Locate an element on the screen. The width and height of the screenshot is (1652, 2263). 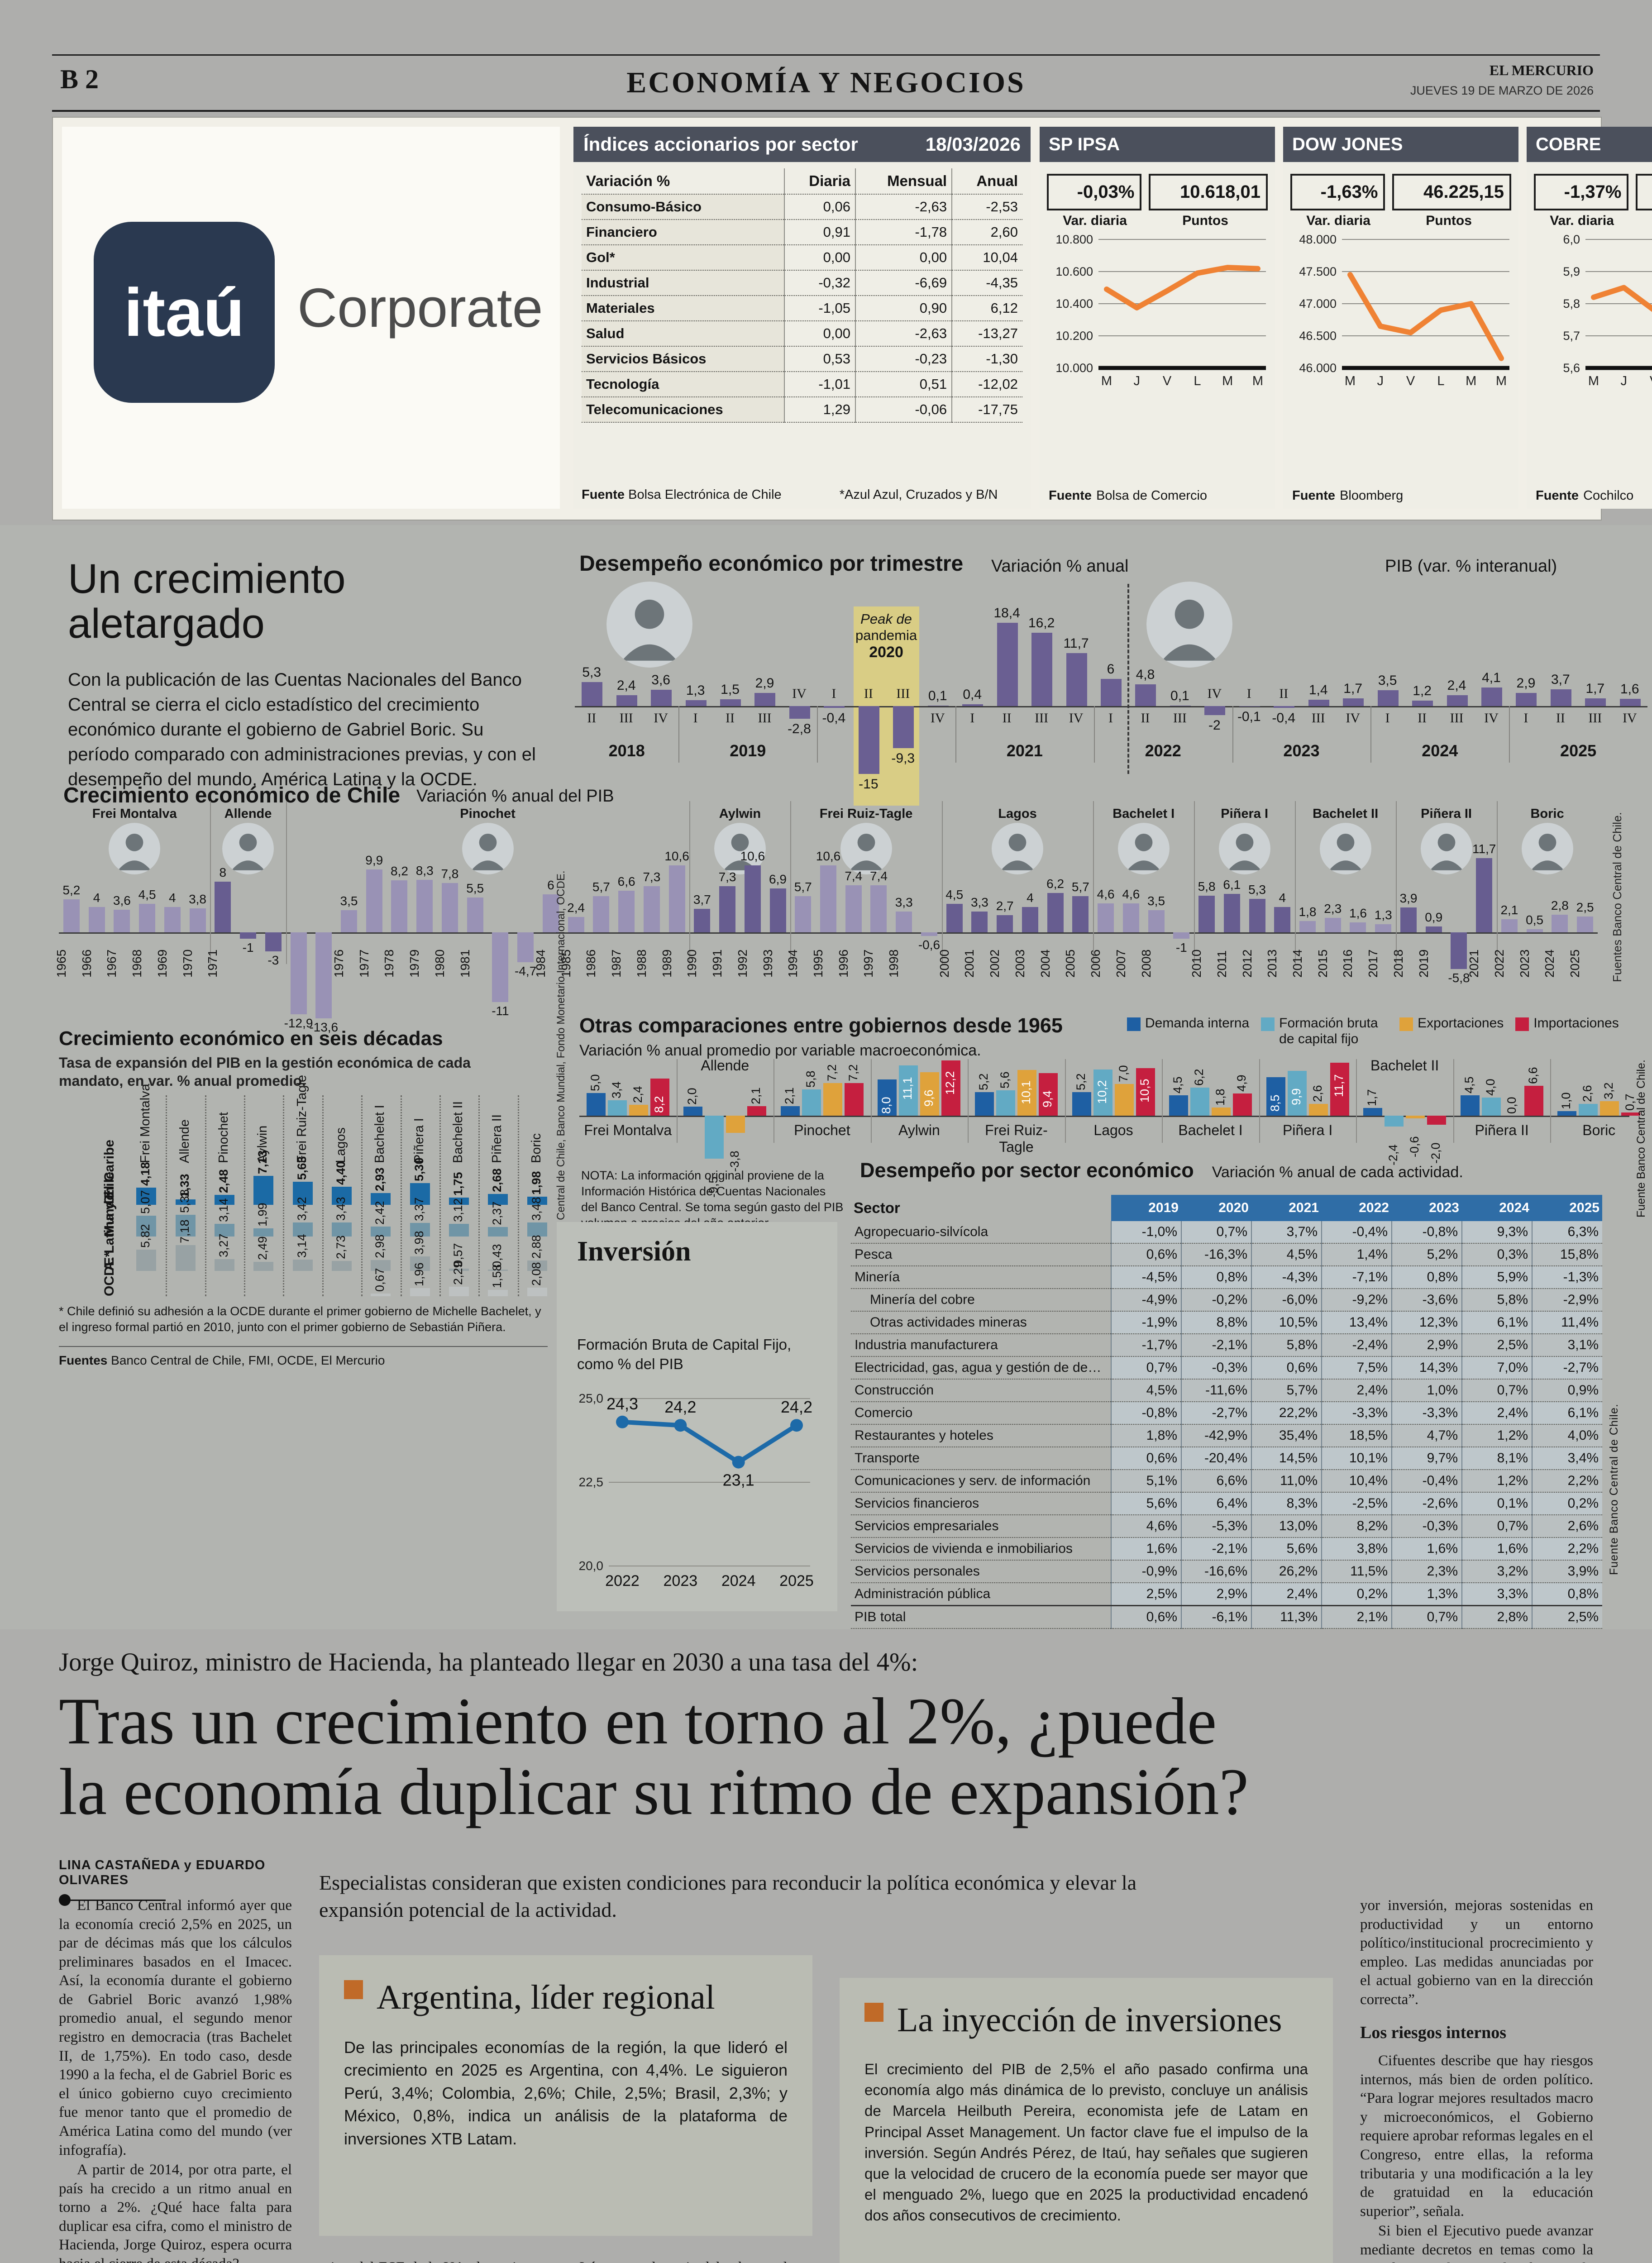
sector-name: Restaurantes y hoteles is located at coordinates (981, 1435).